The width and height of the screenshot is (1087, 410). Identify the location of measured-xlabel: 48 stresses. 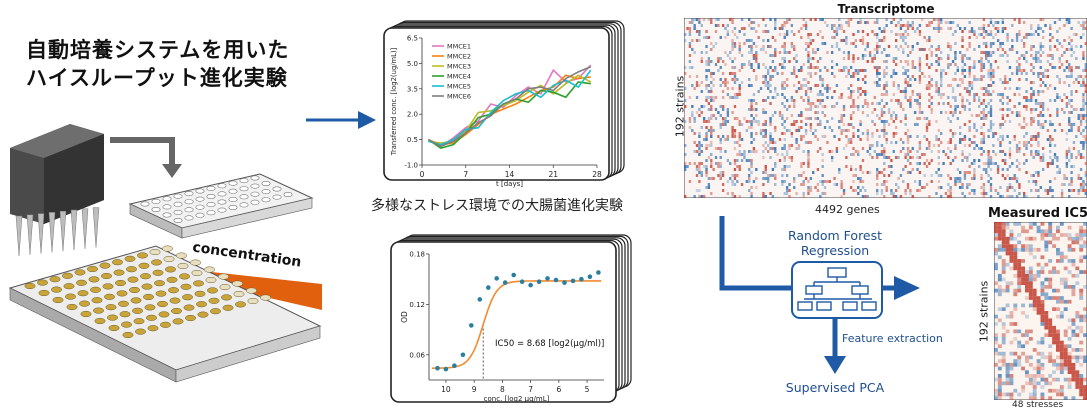
(1038, 405).